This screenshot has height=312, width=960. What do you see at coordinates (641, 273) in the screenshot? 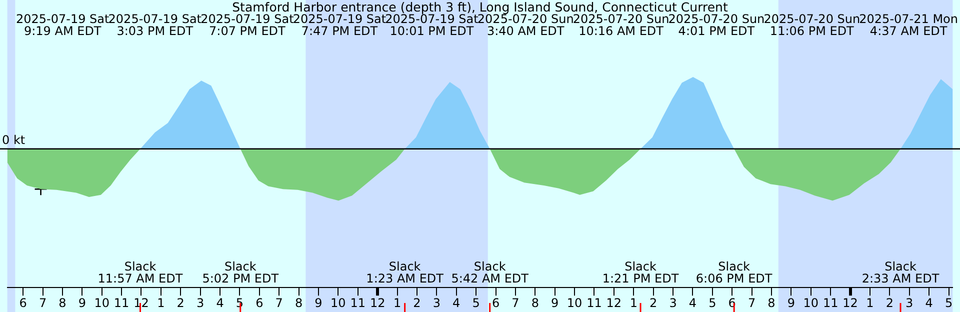
I see `ref-line-label: Slack 1:21 PM EDT` at bounding box center [641, 273].